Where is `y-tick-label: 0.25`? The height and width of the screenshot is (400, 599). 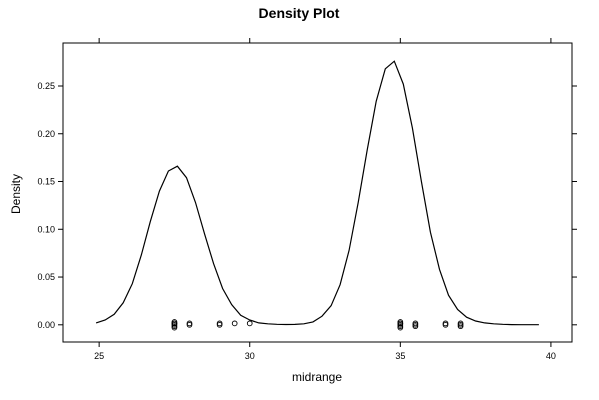
y-tick-label: 0.25 is located at coordinates (46, 86).